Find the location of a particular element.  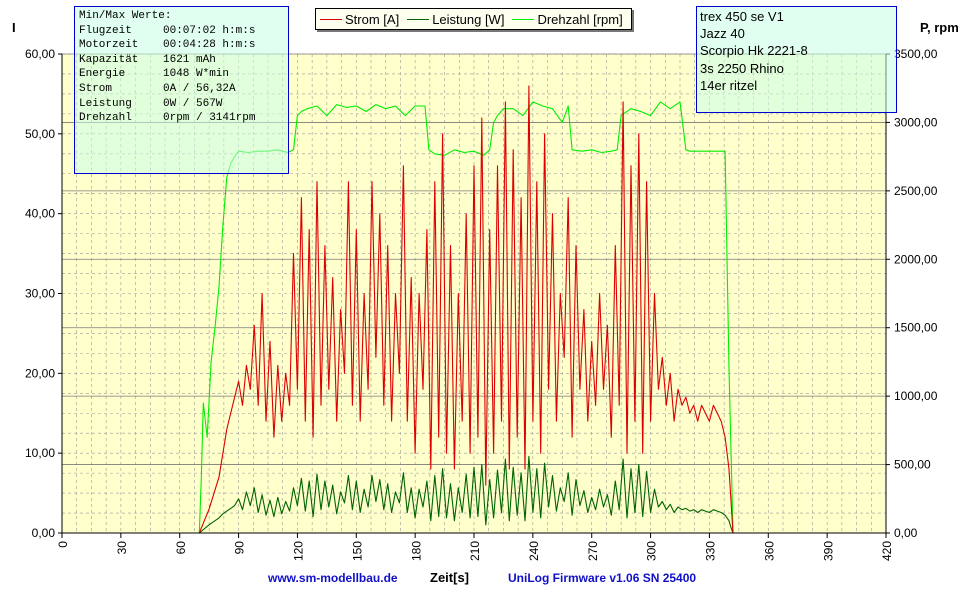

x-axis-ticks: 0 30 60 90 120 150 180 210 240 270 300 330 360 390 420 is located at coordinates (475, 547).